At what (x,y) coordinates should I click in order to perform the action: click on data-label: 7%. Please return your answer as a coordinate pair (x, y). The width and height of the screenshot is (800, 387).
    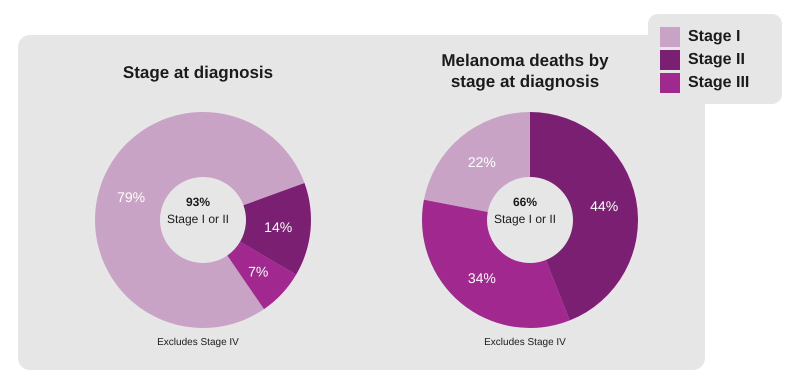
    Looking at the image, I should click on (258, 271).